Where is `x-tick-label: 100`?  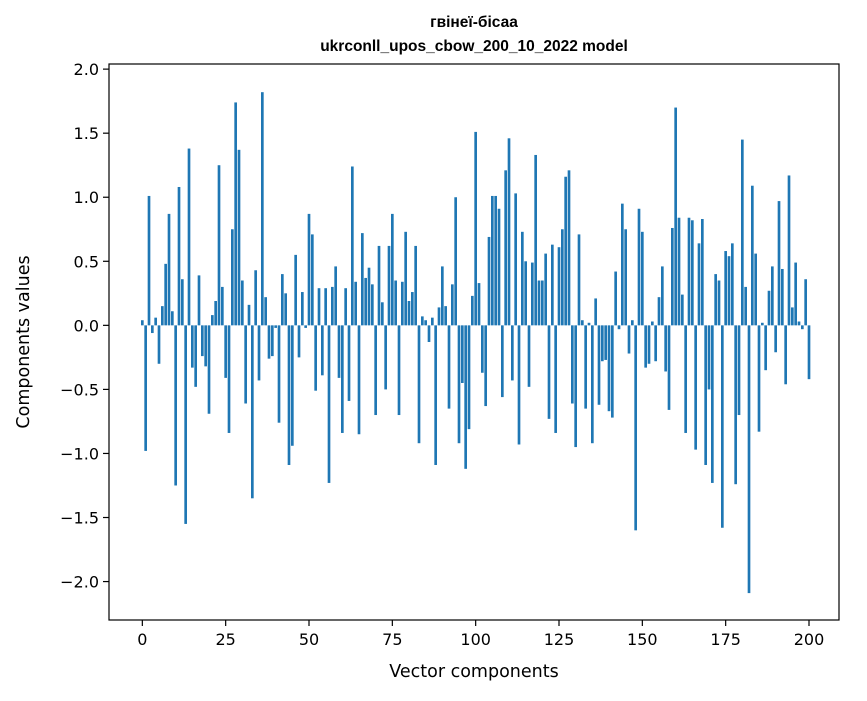
x-tick-label: 100 is located at coordinates (475, 639).